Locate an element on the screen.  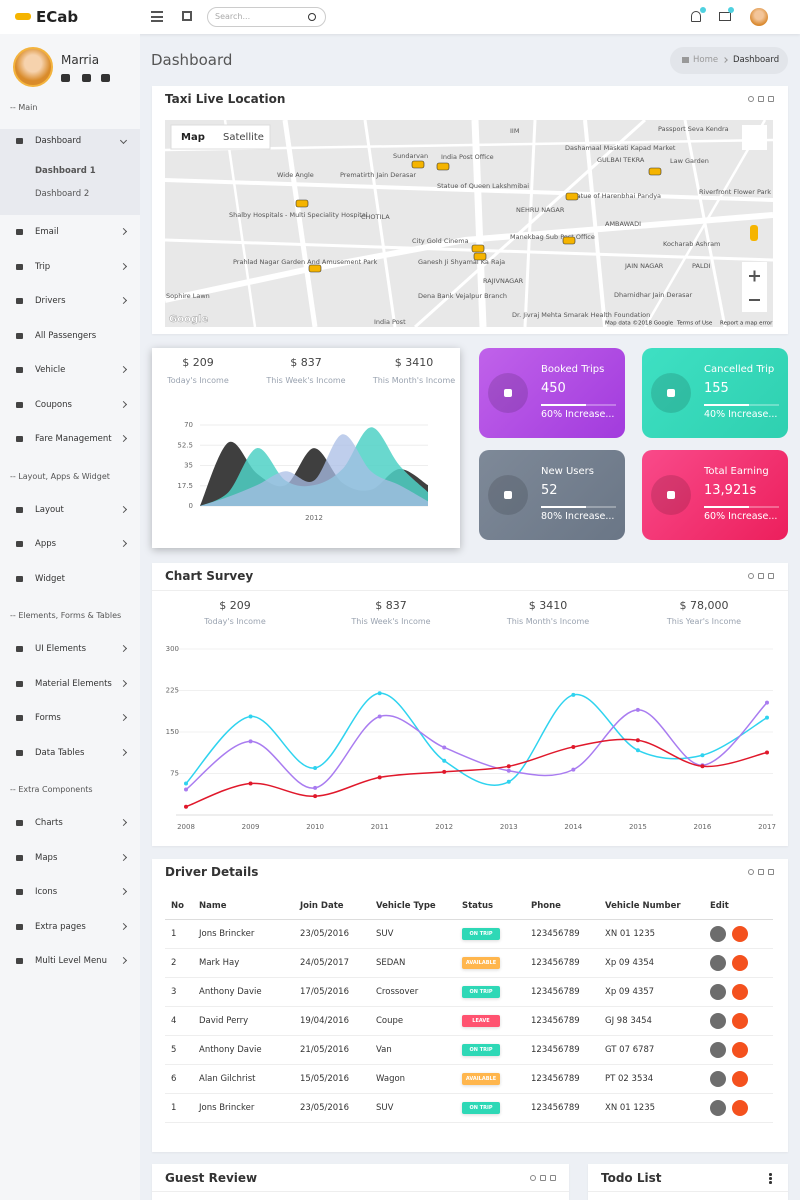
menu-item: Email is located at coordinates (47, 232).